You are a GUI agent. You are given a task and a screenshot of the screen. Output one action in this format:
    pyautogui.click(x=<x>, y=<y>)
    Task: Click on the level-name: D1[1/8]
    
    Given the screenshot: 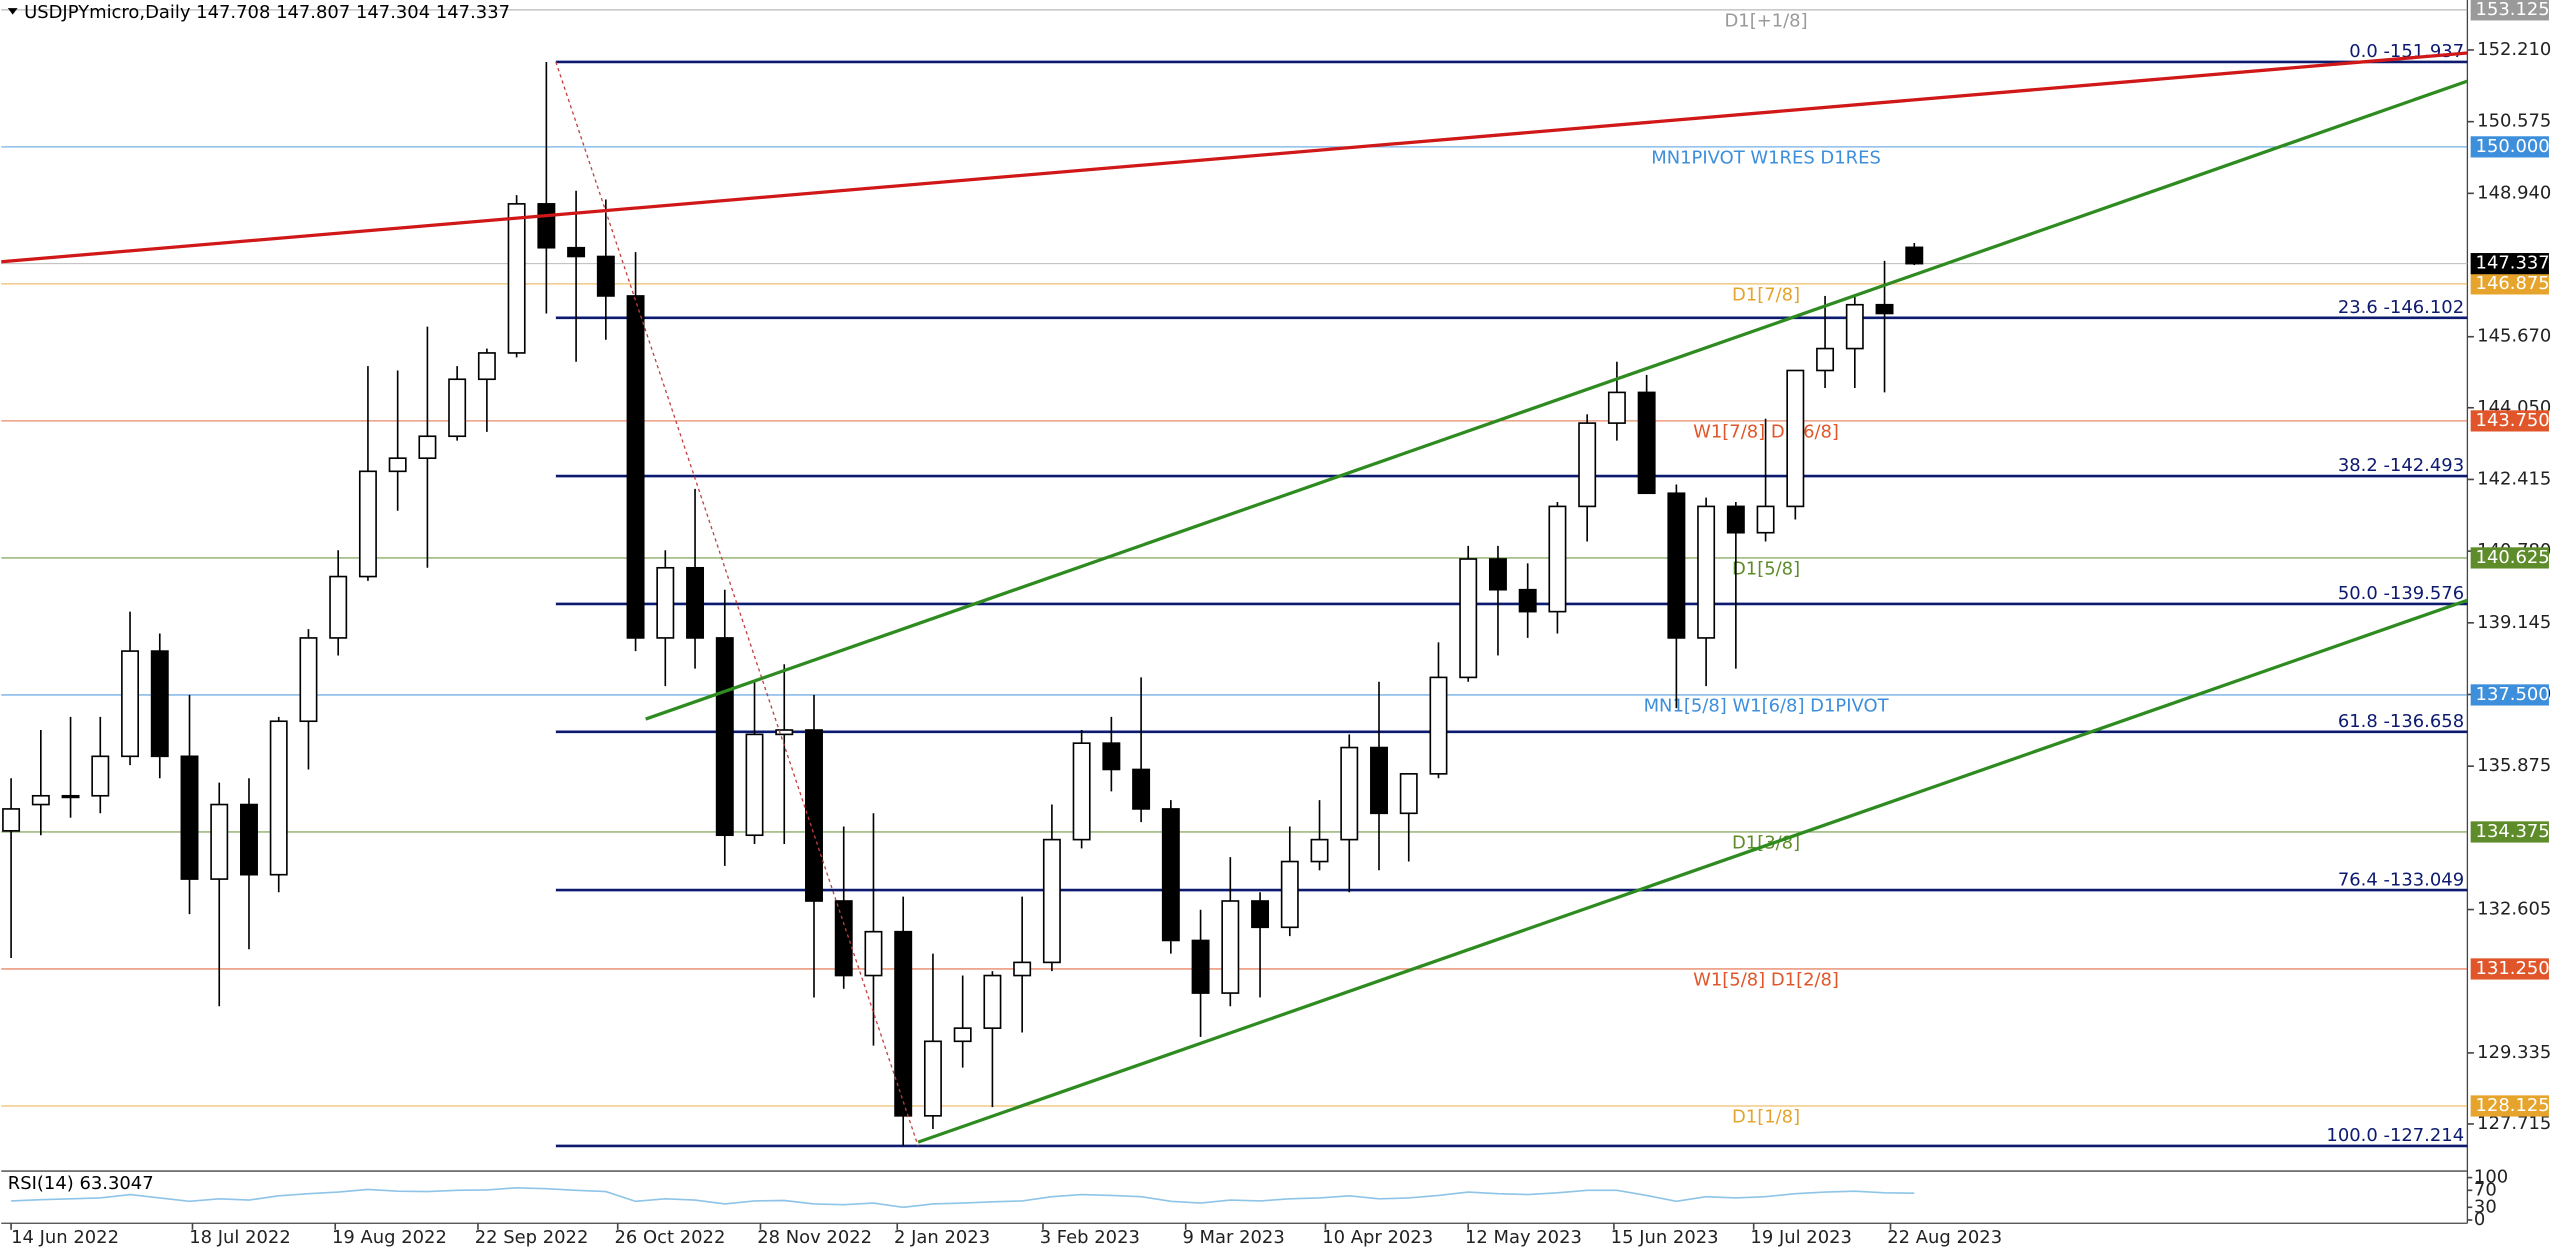 What is the action you would take?
    pyautogui.click(x=1766, y=1116)
    